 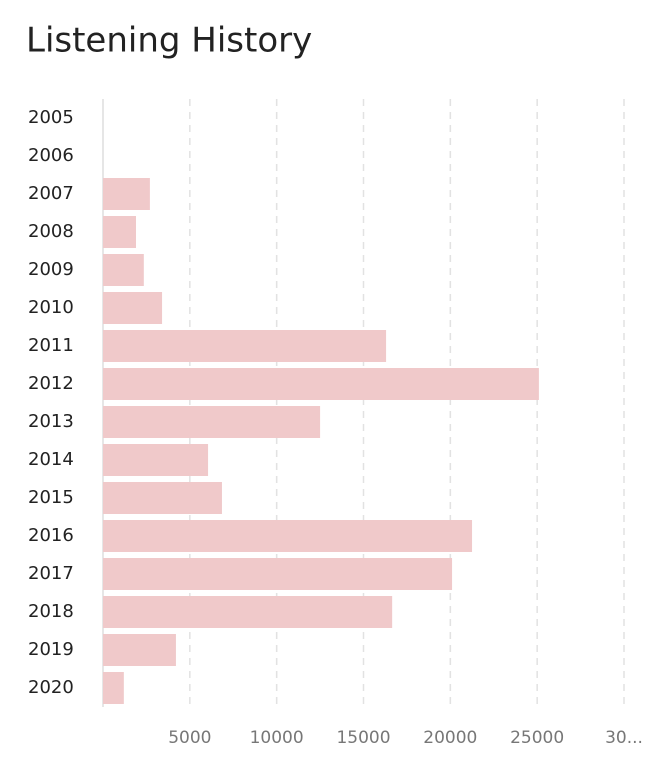 What do you see at coordinates (51, 383) in the screenshot?
I see `y-tick-label: 2012` at bounding box center [51, 383].